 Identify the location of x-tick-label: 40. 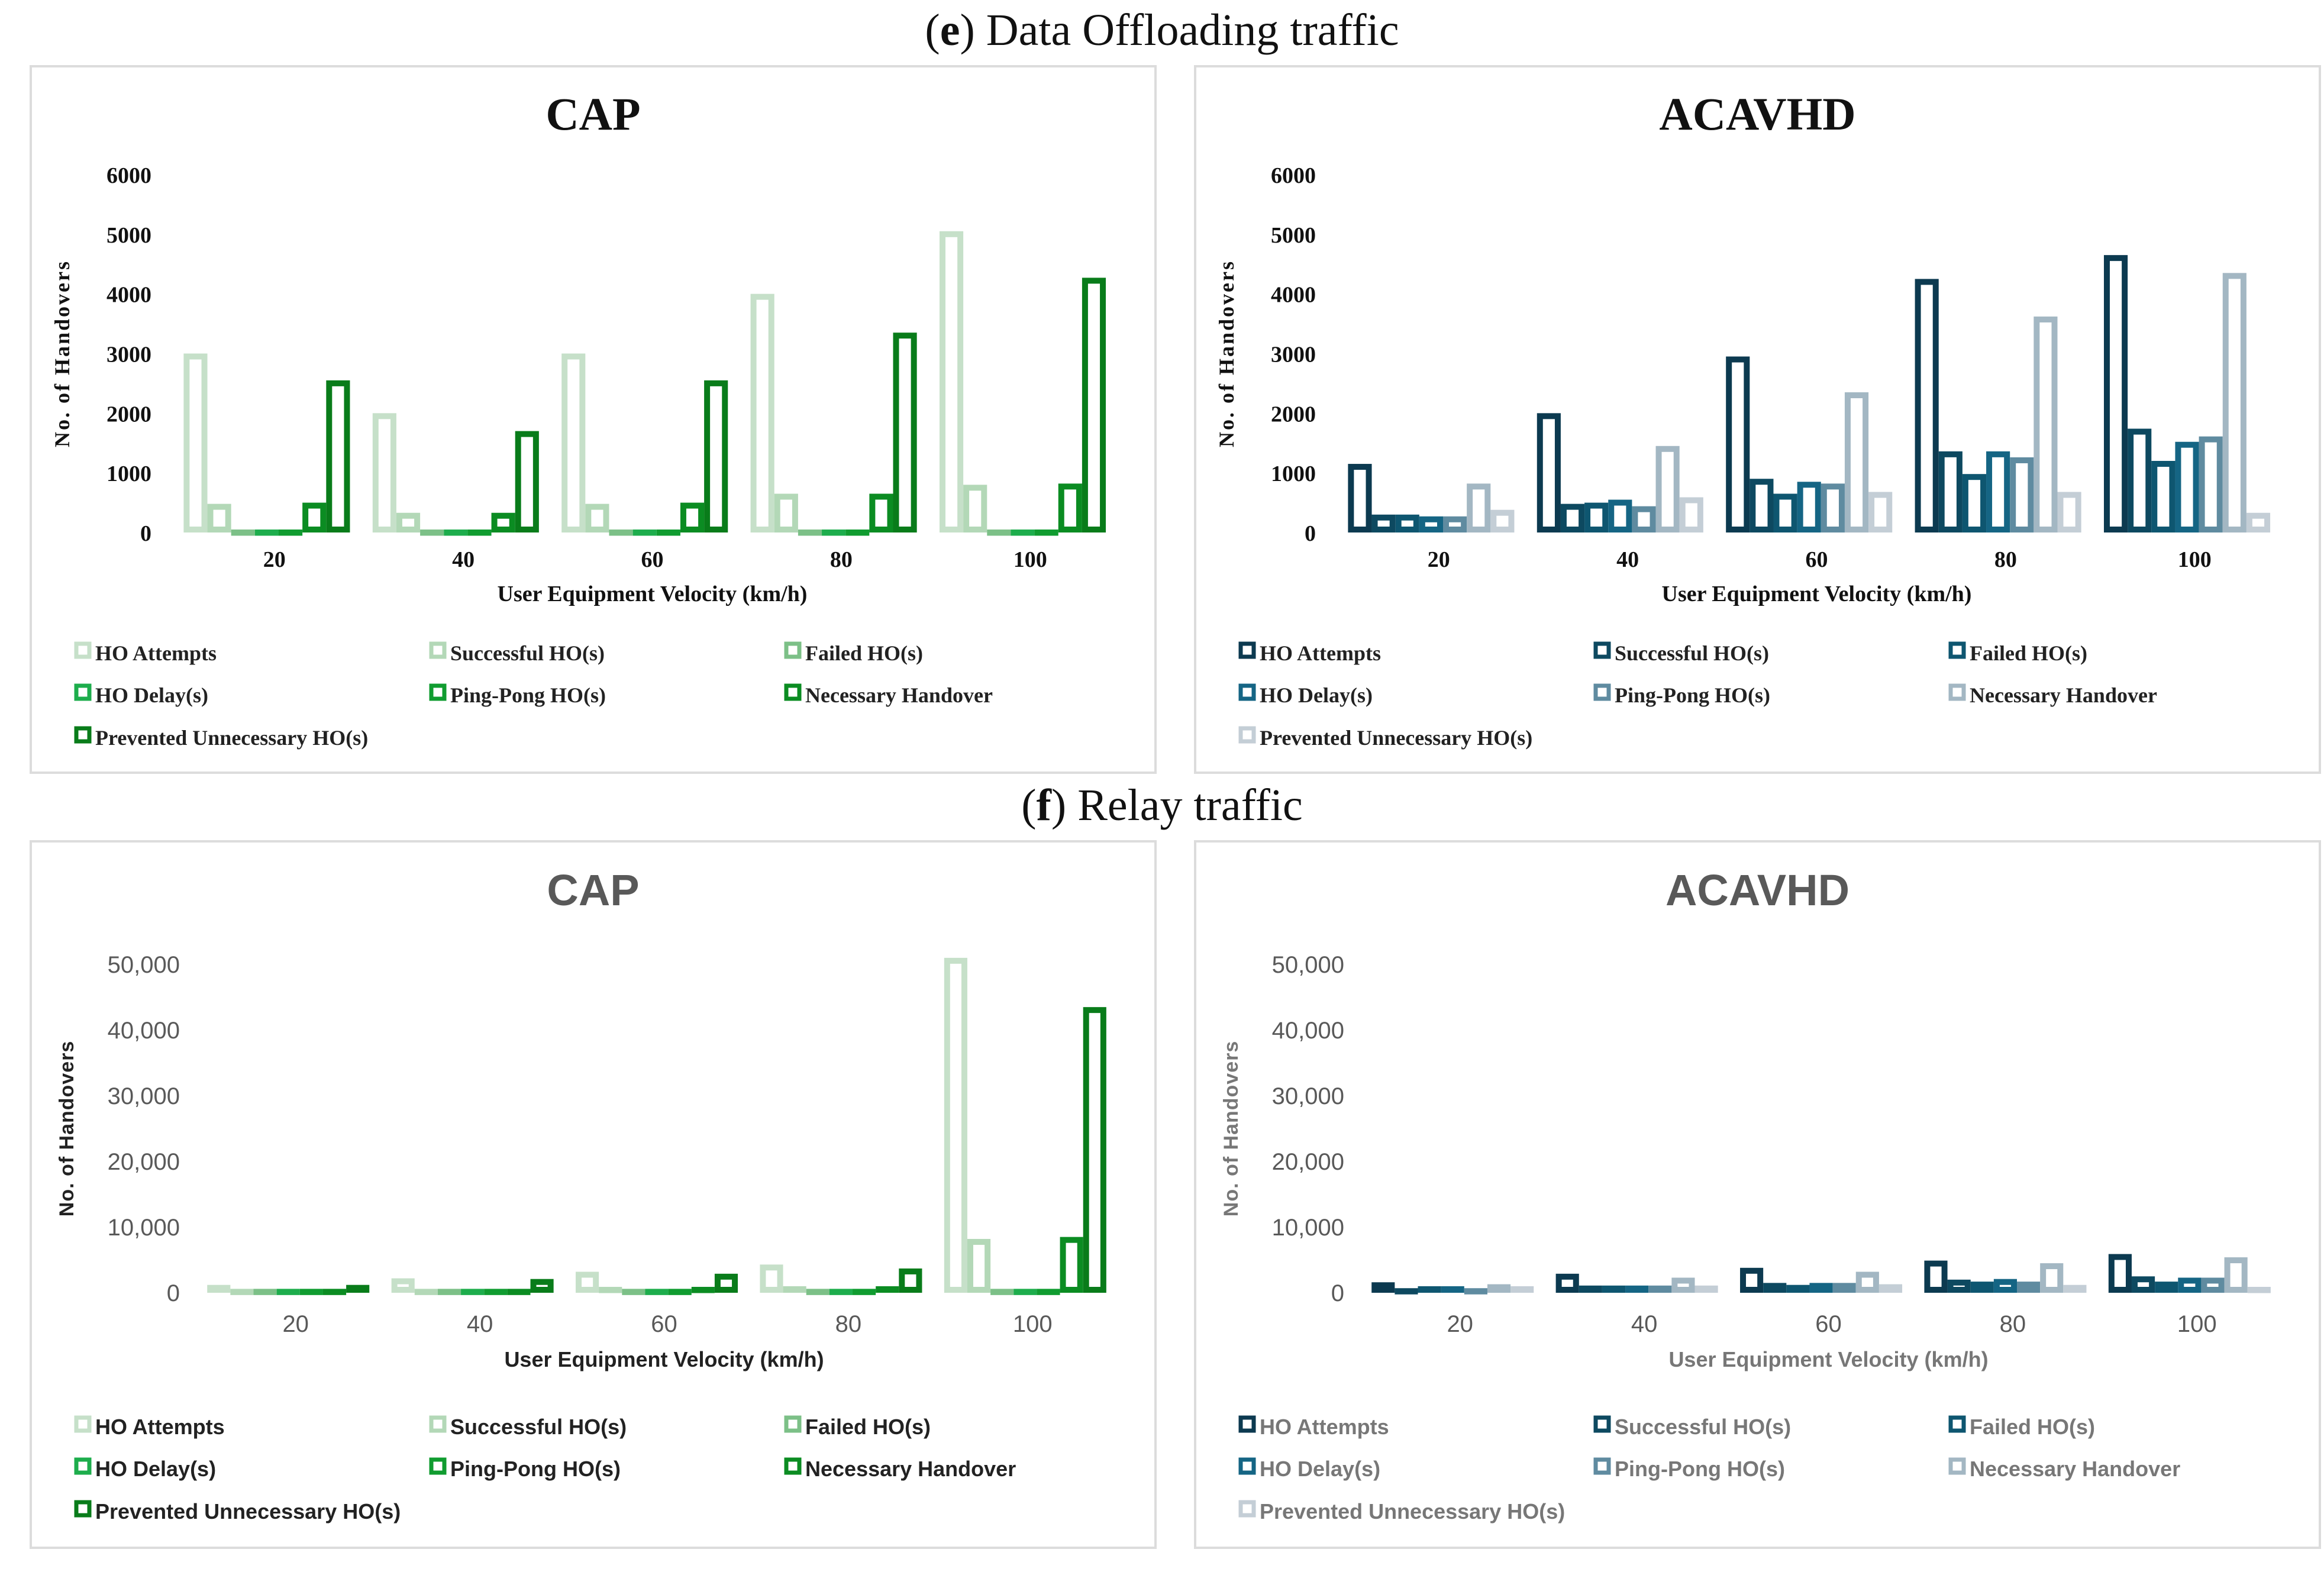
(480, 1324).